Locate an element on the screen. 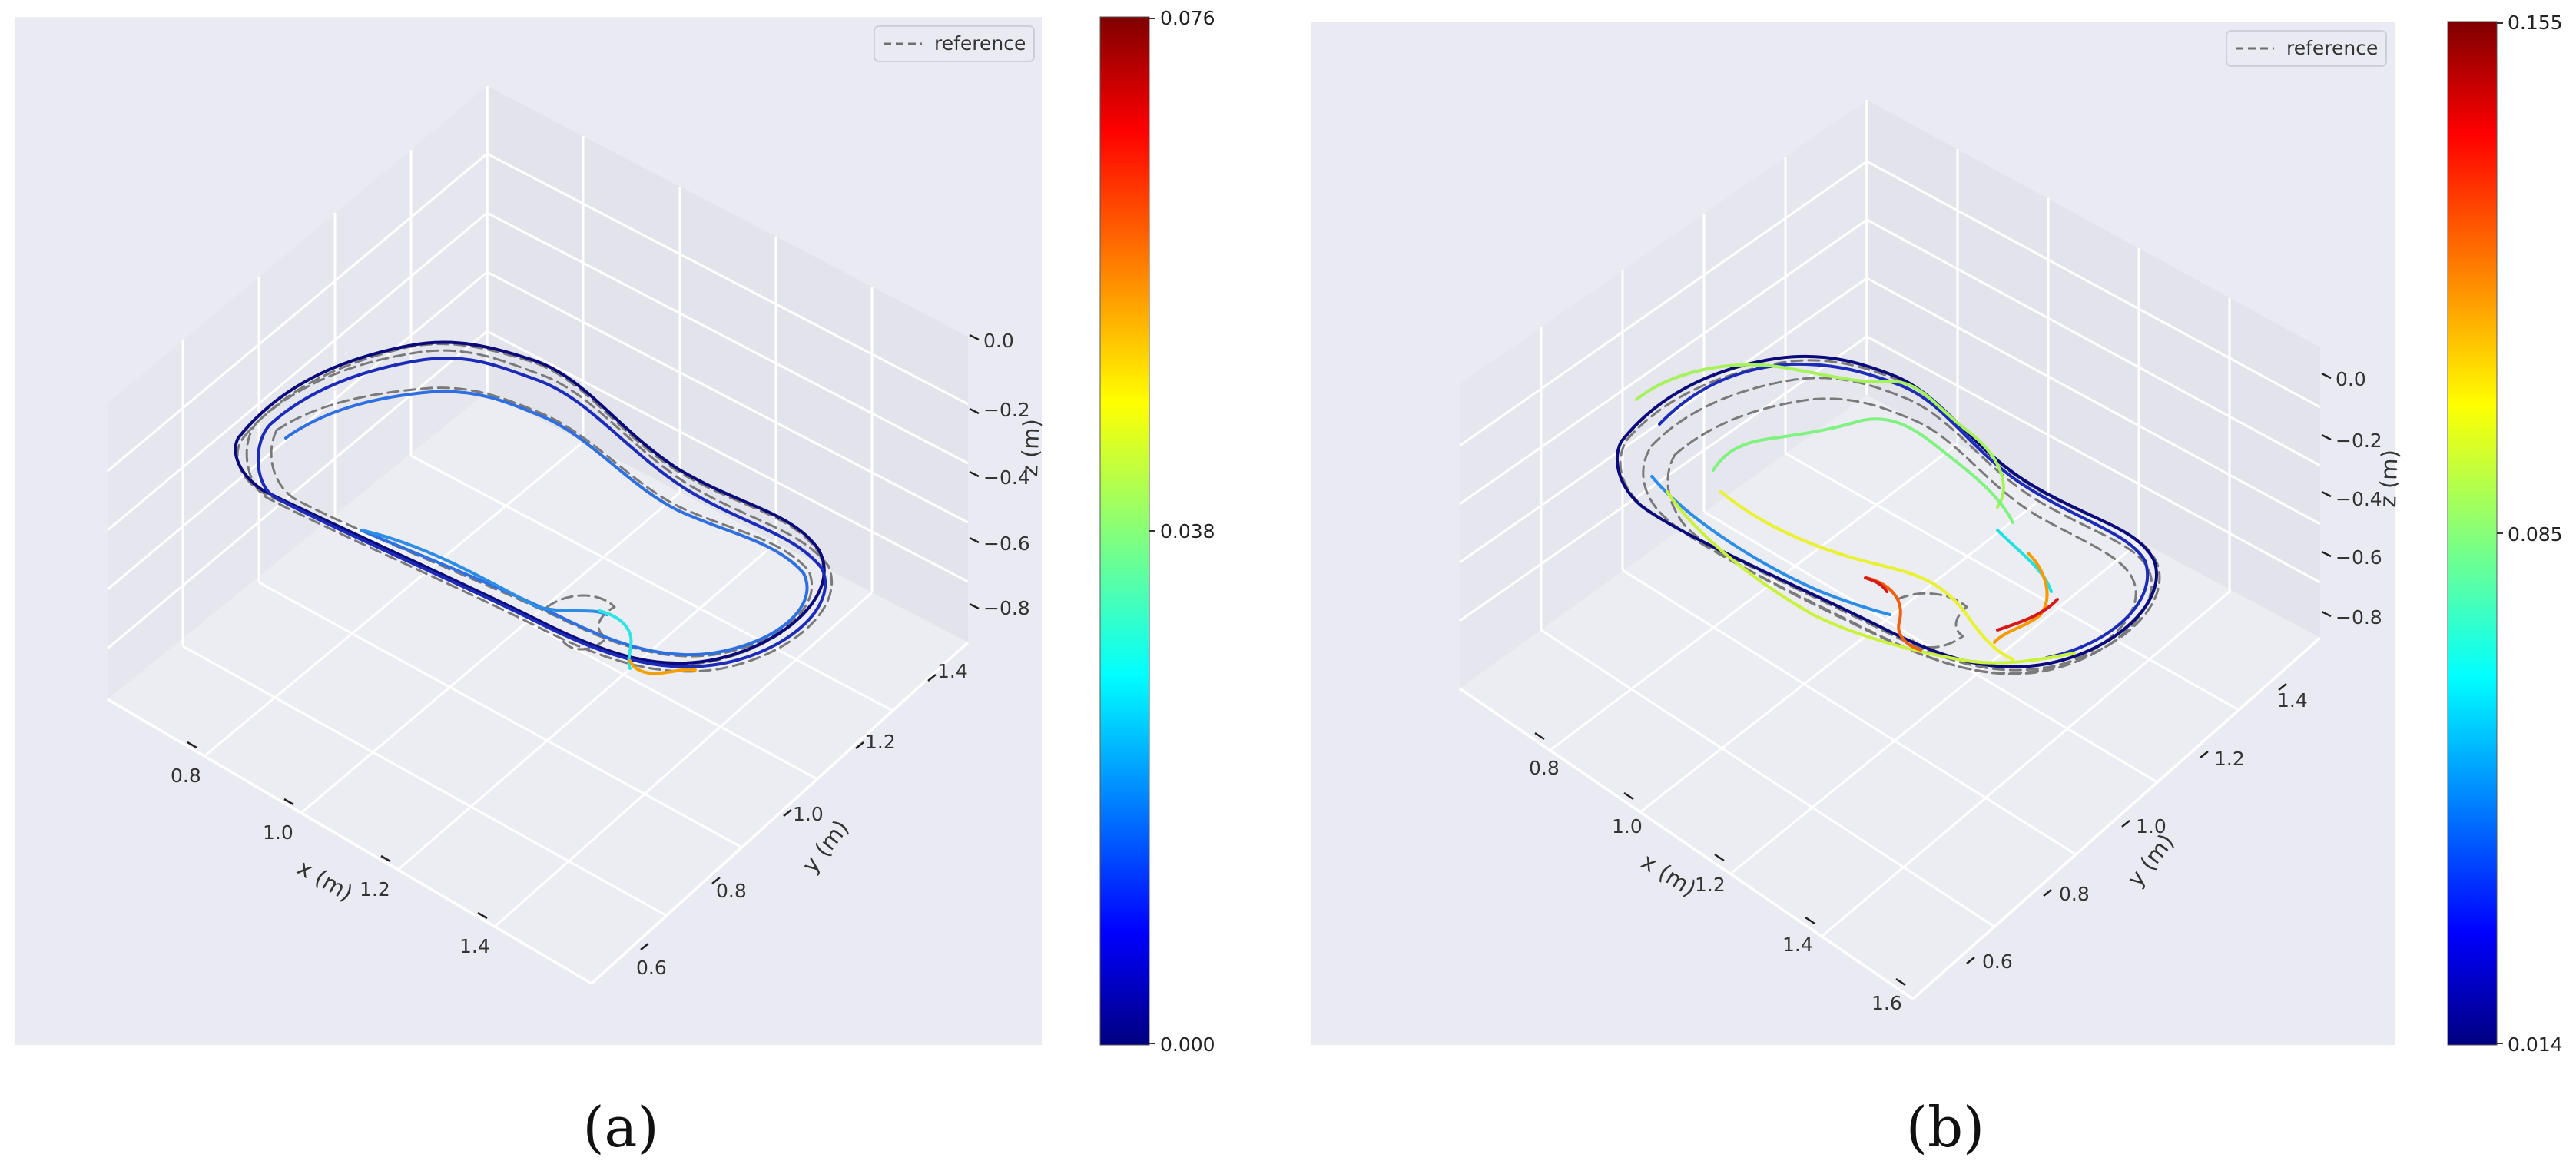 Image resolution: width=2576 pixels, height=1171 pixels. x-tick-label: 1.6 is located at coordinates (1886, 1003).